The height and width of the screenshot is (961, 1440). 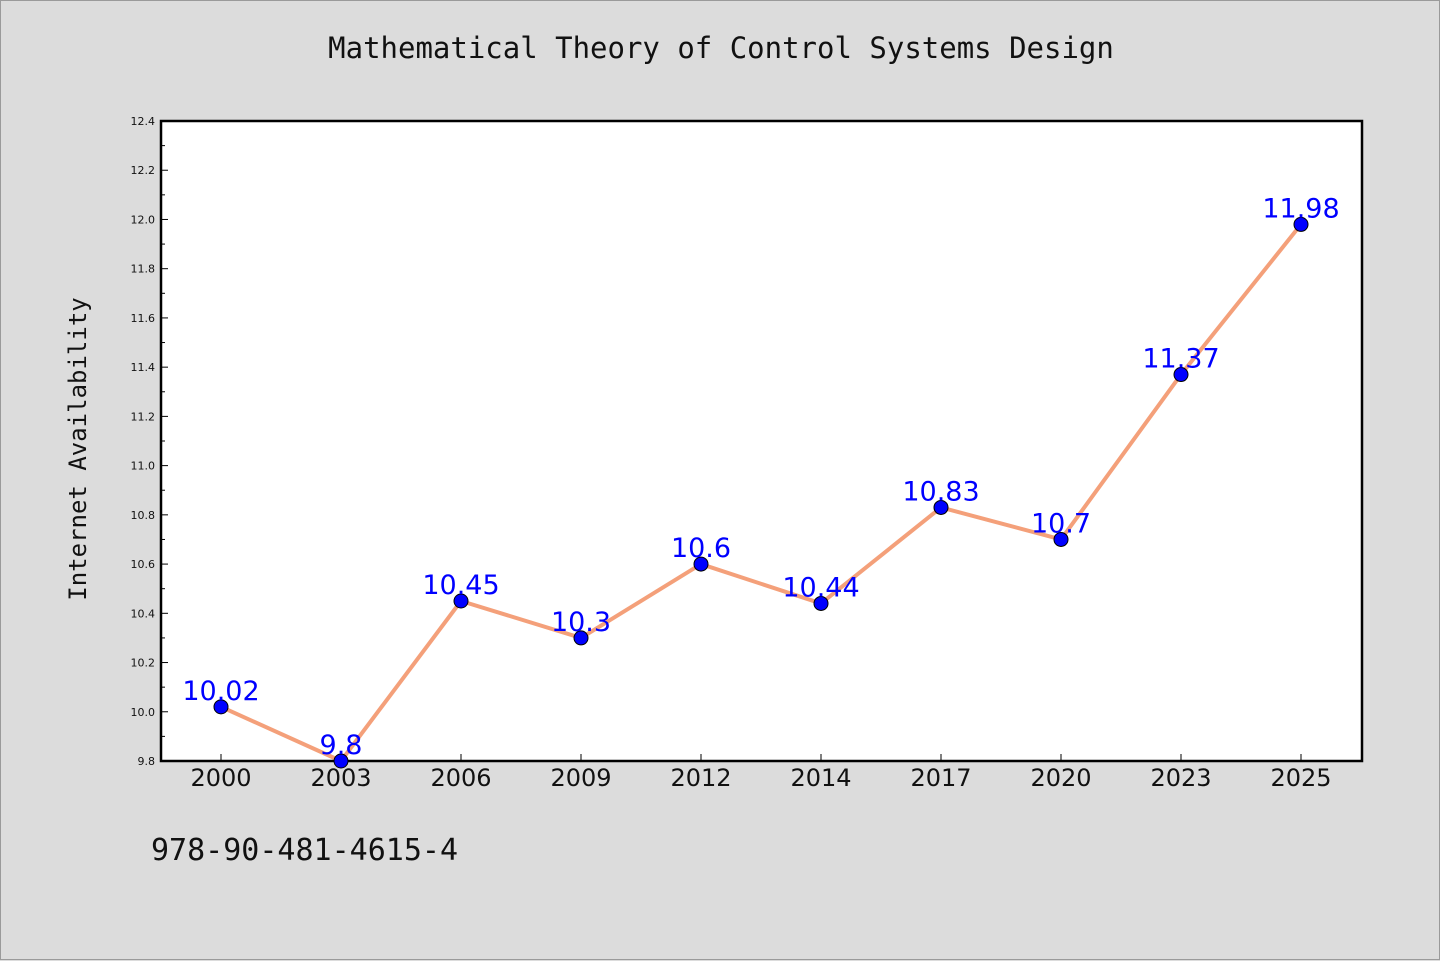 What do you see at coordinates (700, 778) in the screenshot?
I see `x-tick-label: 2012` at bounding box center [700, 778].